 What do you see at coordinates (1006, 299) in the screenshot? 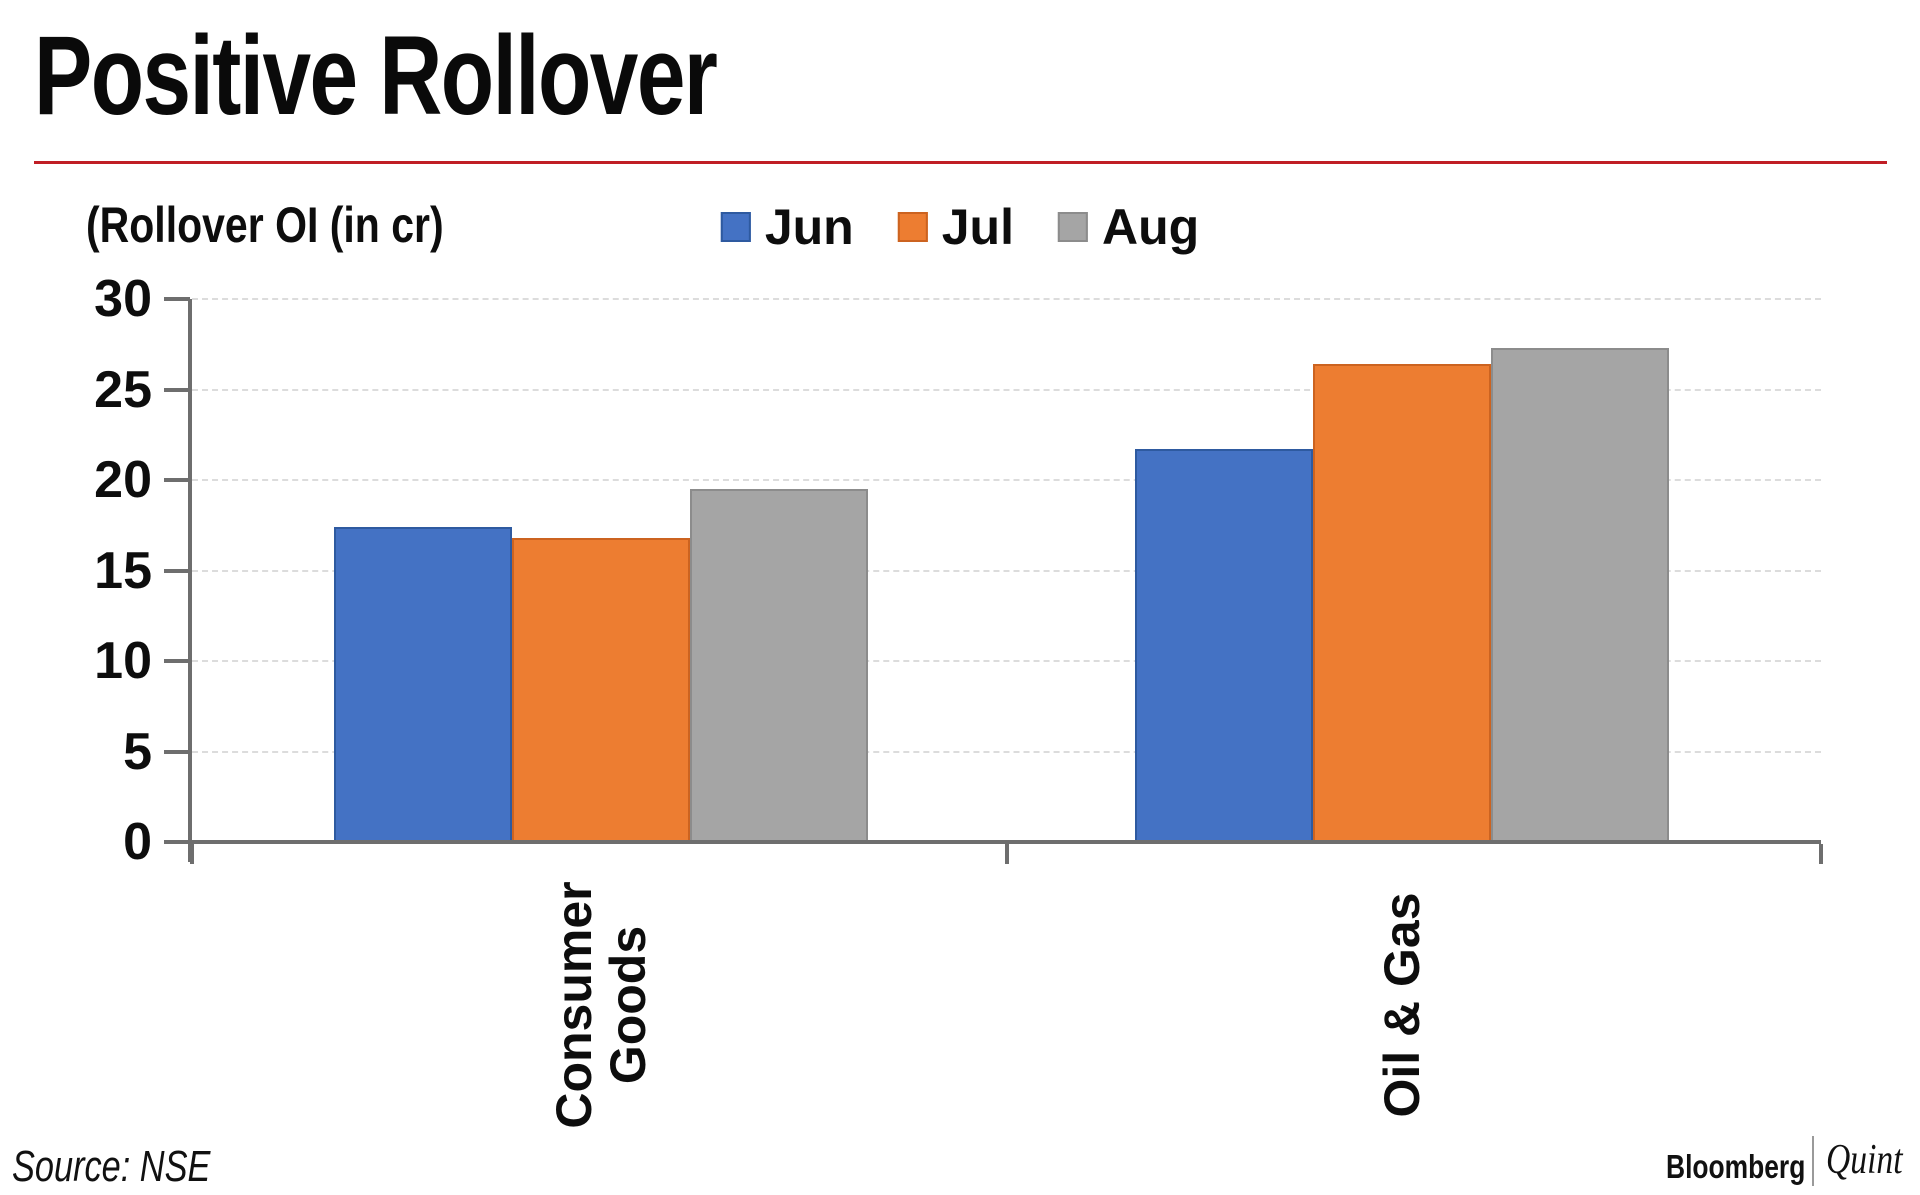
I see `gridline-y30` at bounding box center [1006, 299].